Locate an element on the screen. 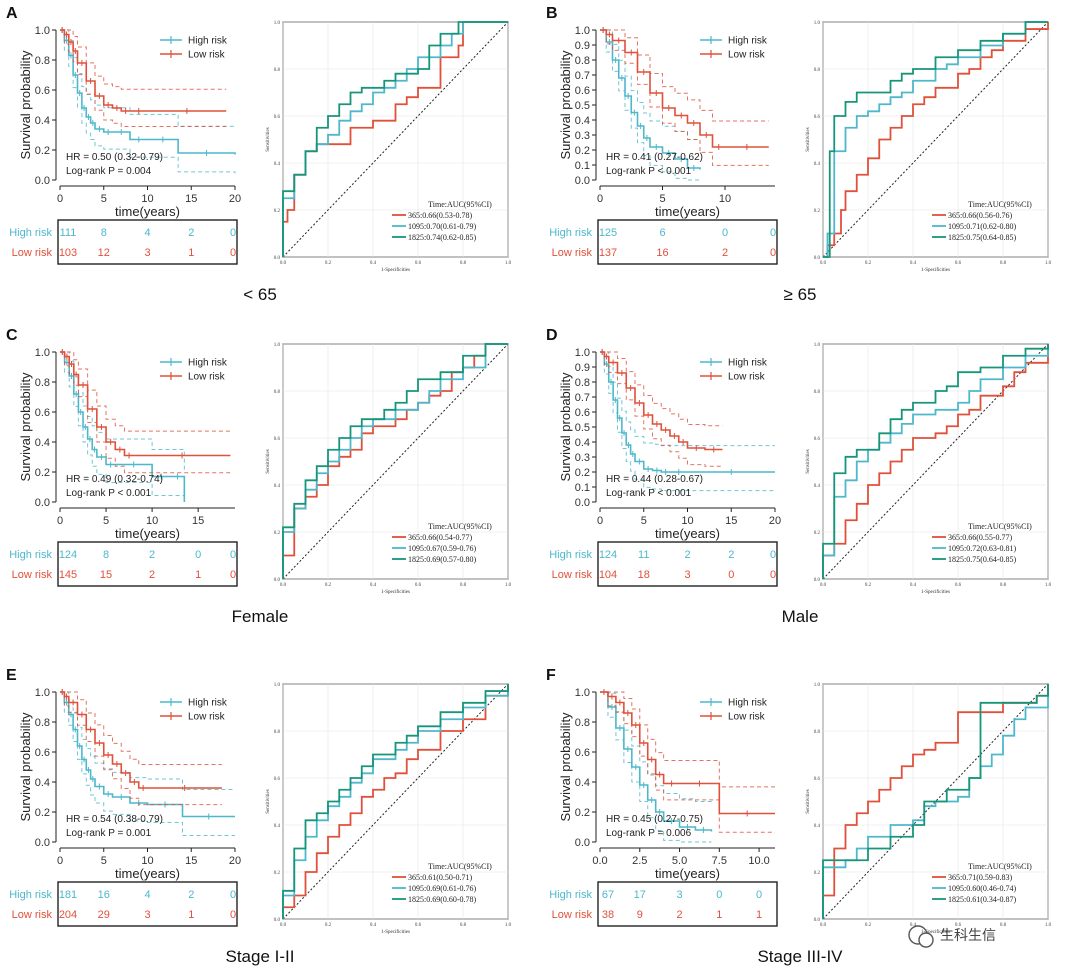  risk-count: 15 is located at coordinates (106, 575).